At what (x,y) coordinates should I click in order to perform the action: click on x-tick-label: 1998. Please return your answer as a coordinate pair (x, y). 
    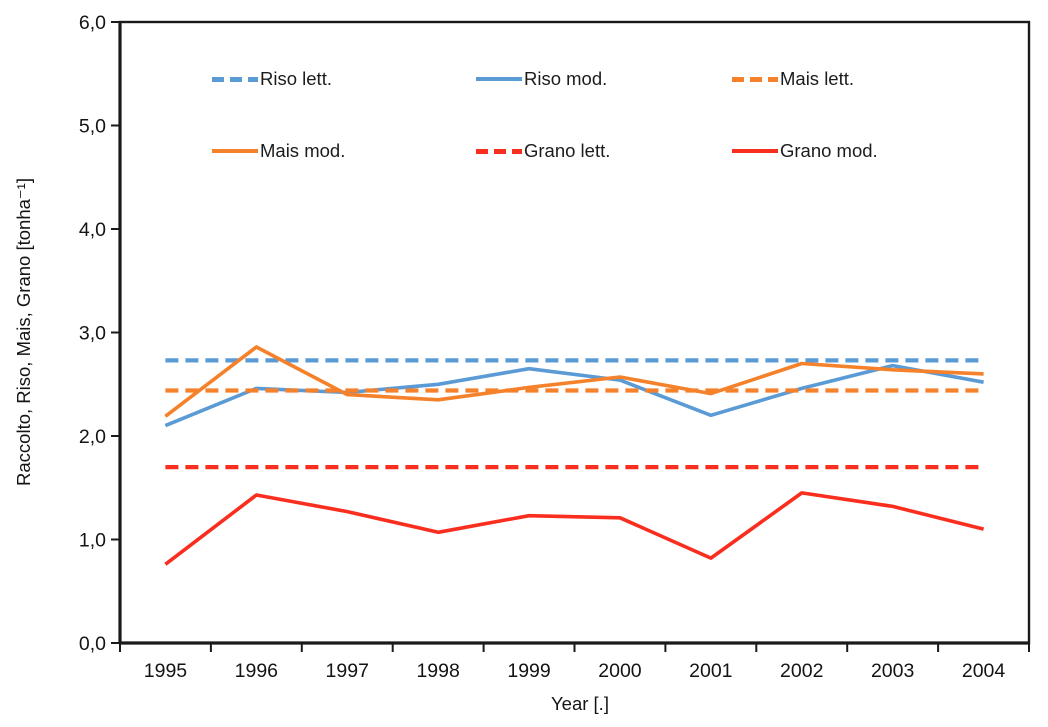
    Looking at the image, I should click on (437, 671).